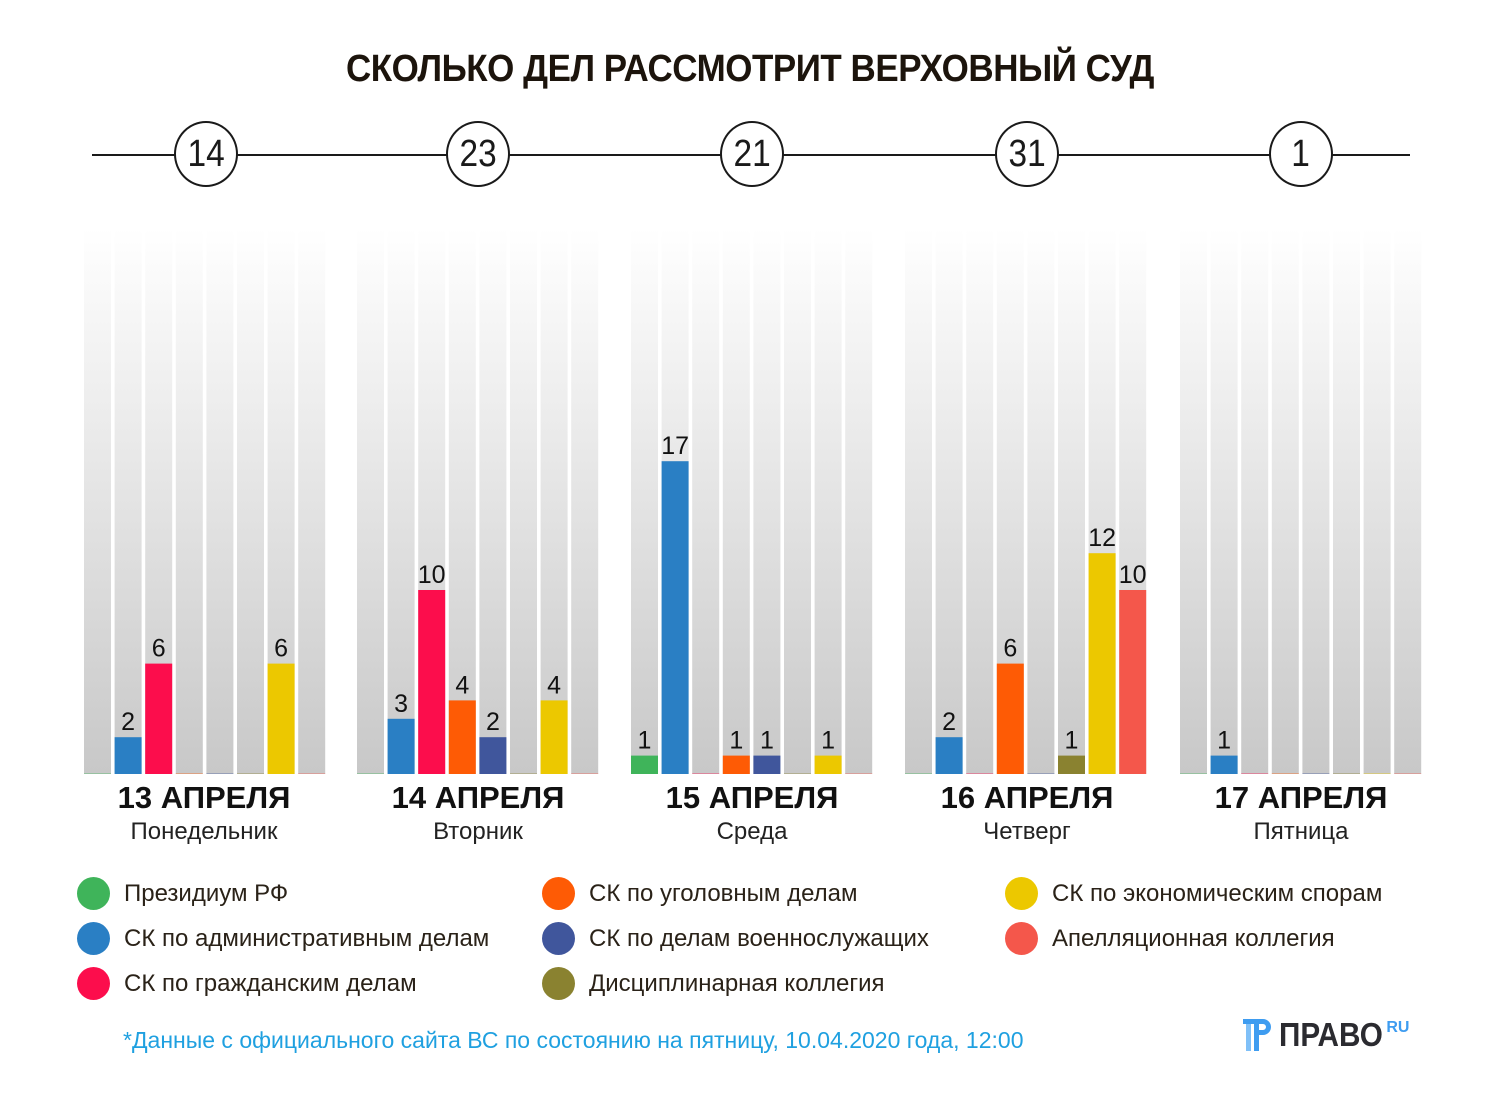  I want to click on legend-label: Апелляционная коллегия, so click(1193, 938).